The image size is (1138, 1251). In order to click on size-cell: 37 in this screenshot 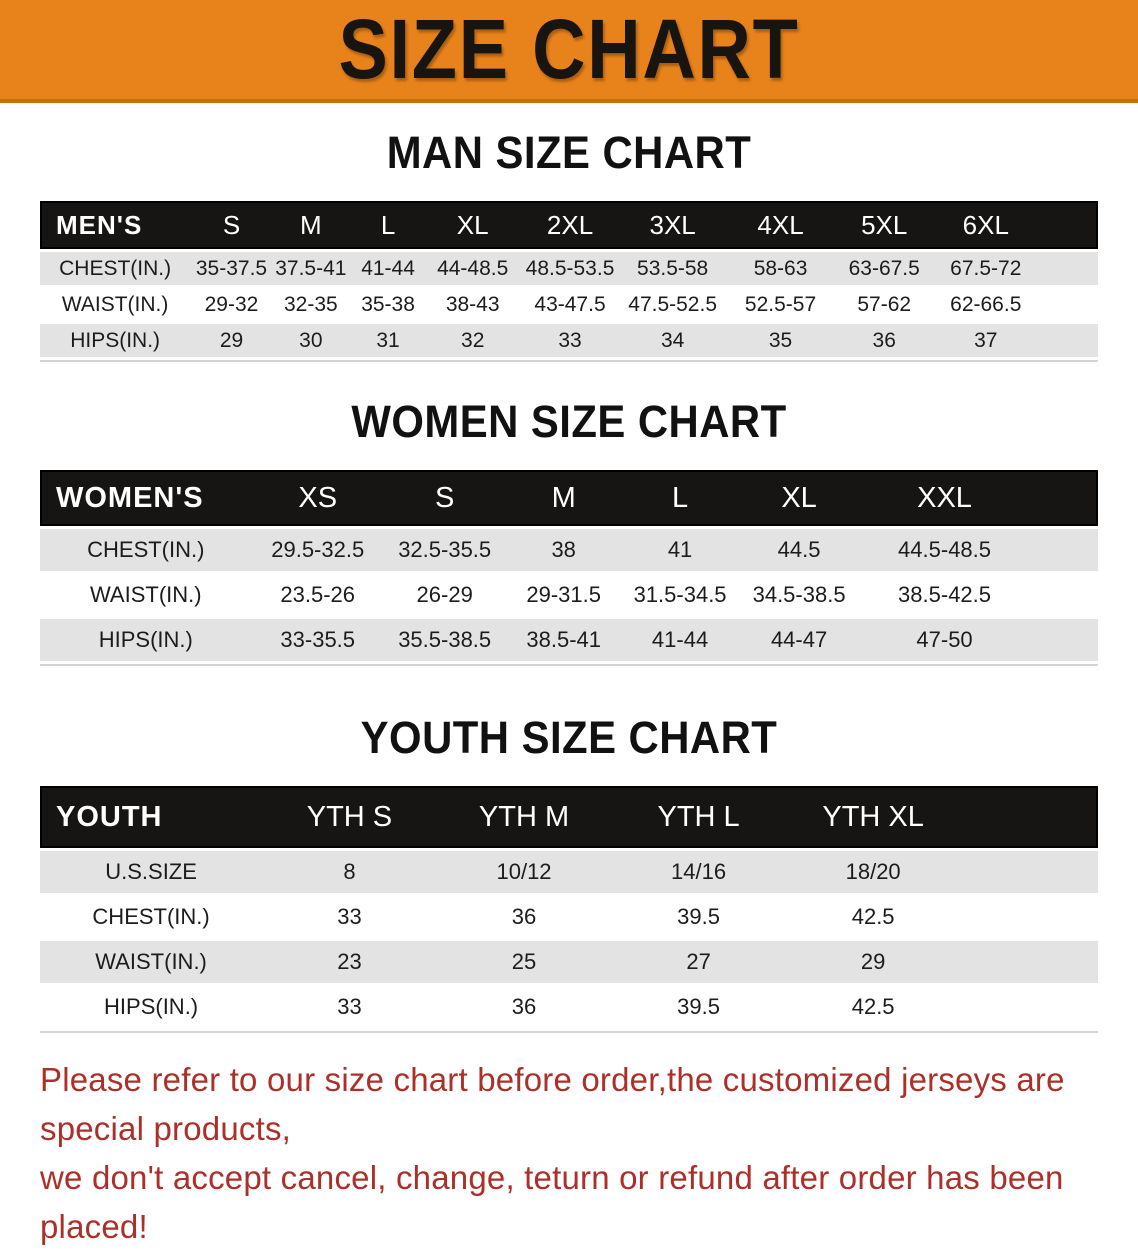, I will do `click(985, 340)`.